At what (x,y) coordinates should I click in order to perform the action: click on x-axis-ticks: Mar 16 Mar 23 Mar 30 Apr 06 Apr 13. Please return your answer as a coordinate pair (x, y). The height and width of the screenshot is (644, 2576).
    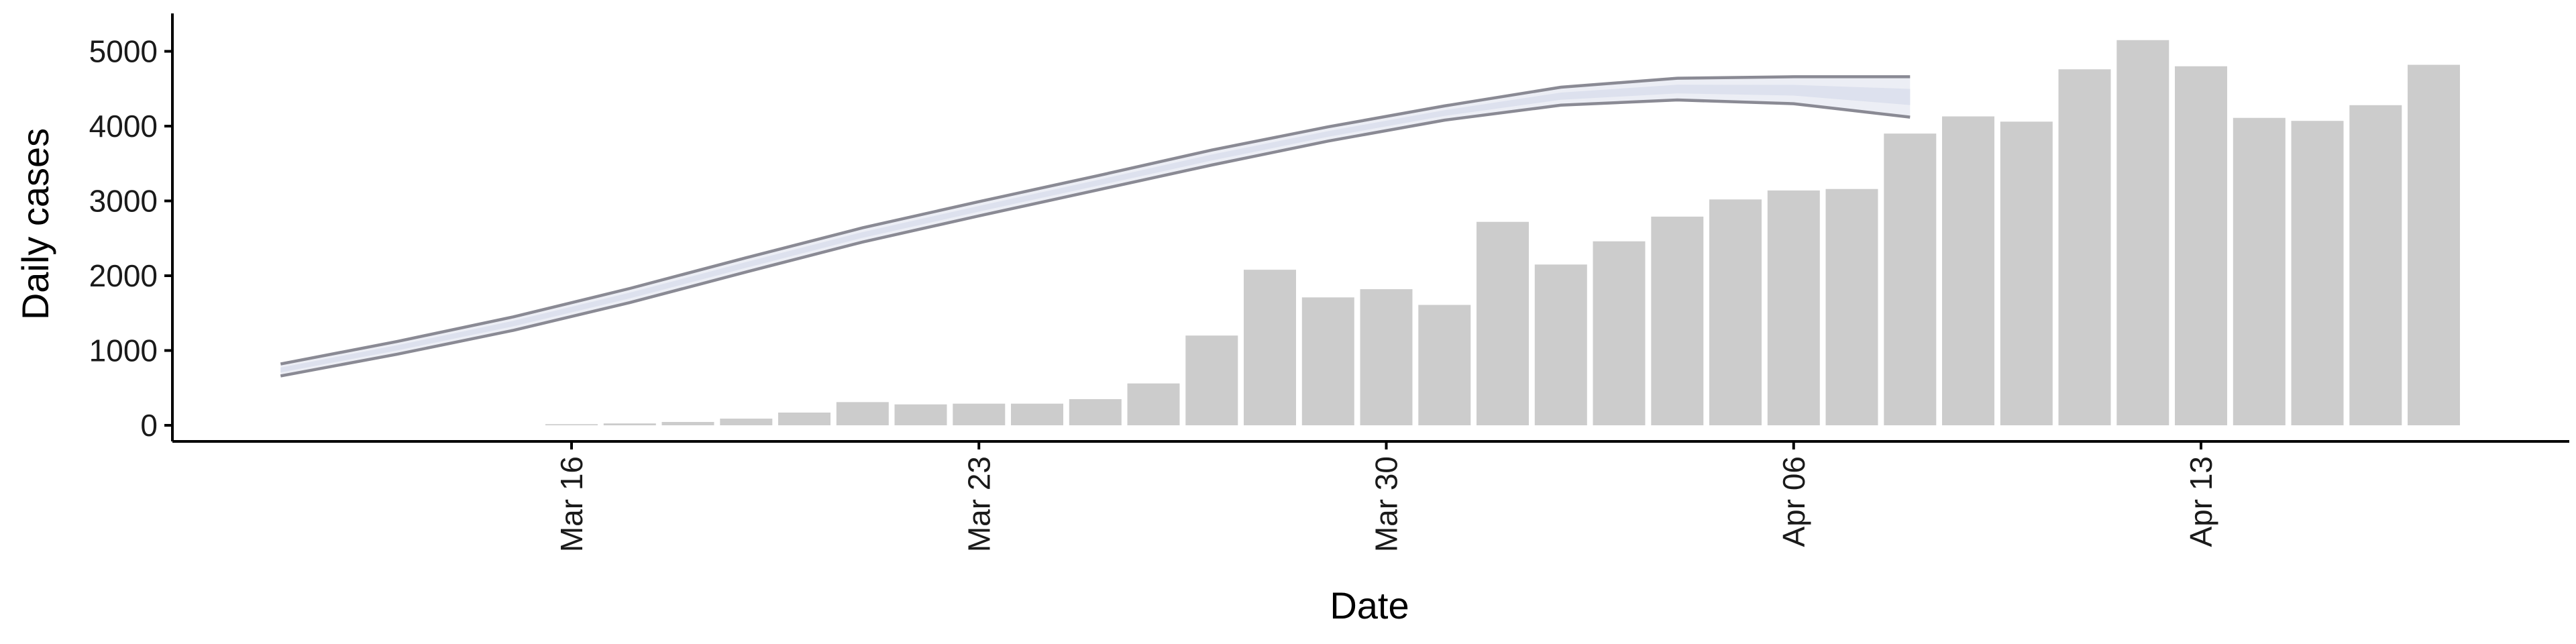
    Looking at the image, I should click on (1386, 496).